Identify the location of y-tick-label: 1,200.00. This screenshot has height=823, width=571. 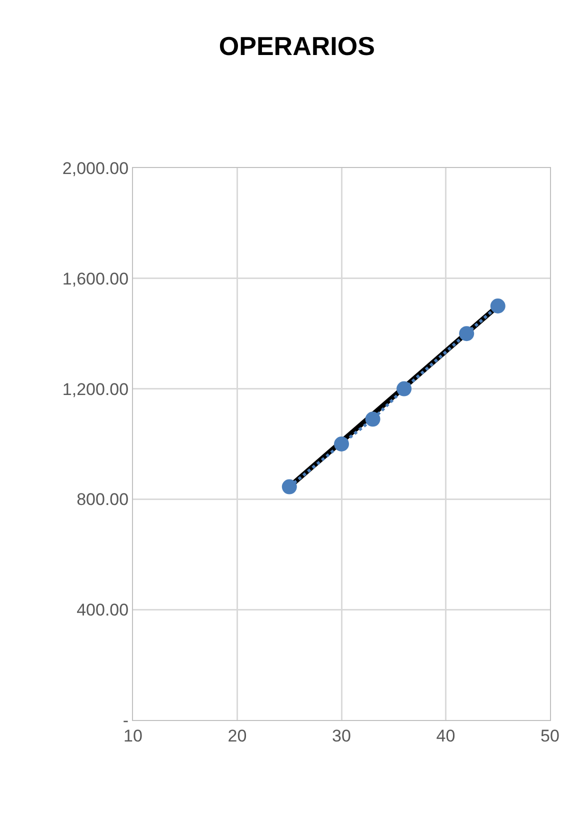
(95, 389).